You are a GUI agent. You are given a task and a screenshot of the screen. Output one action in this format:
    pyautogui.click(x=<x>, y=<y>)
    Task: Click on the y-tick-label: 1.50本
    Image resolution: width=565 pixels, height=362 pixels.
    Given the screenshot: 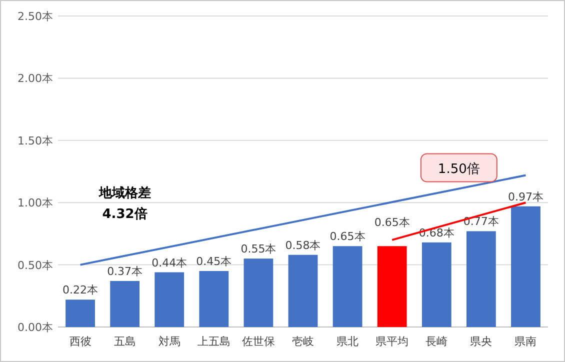 What is the action you would take?
    pyautogui.click(x=35, y=141)
    